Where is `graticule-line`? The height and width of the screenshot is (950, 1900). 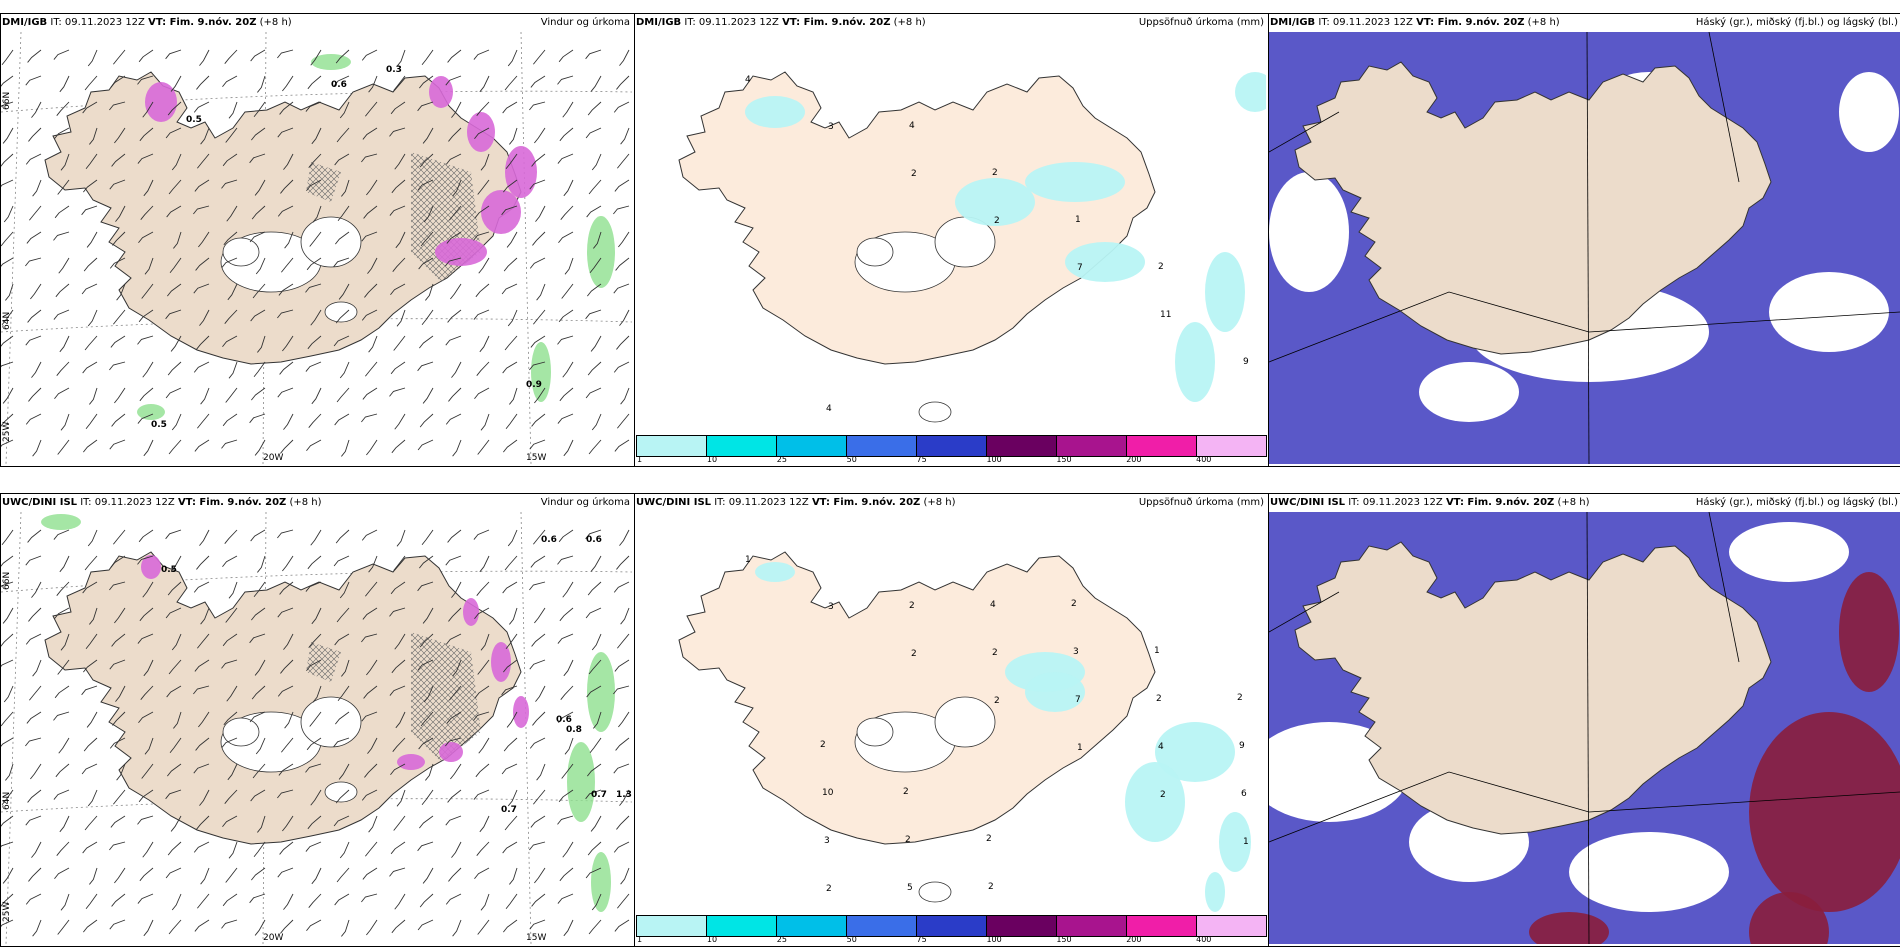 graticule-line is located at coordinates (1724, 587).